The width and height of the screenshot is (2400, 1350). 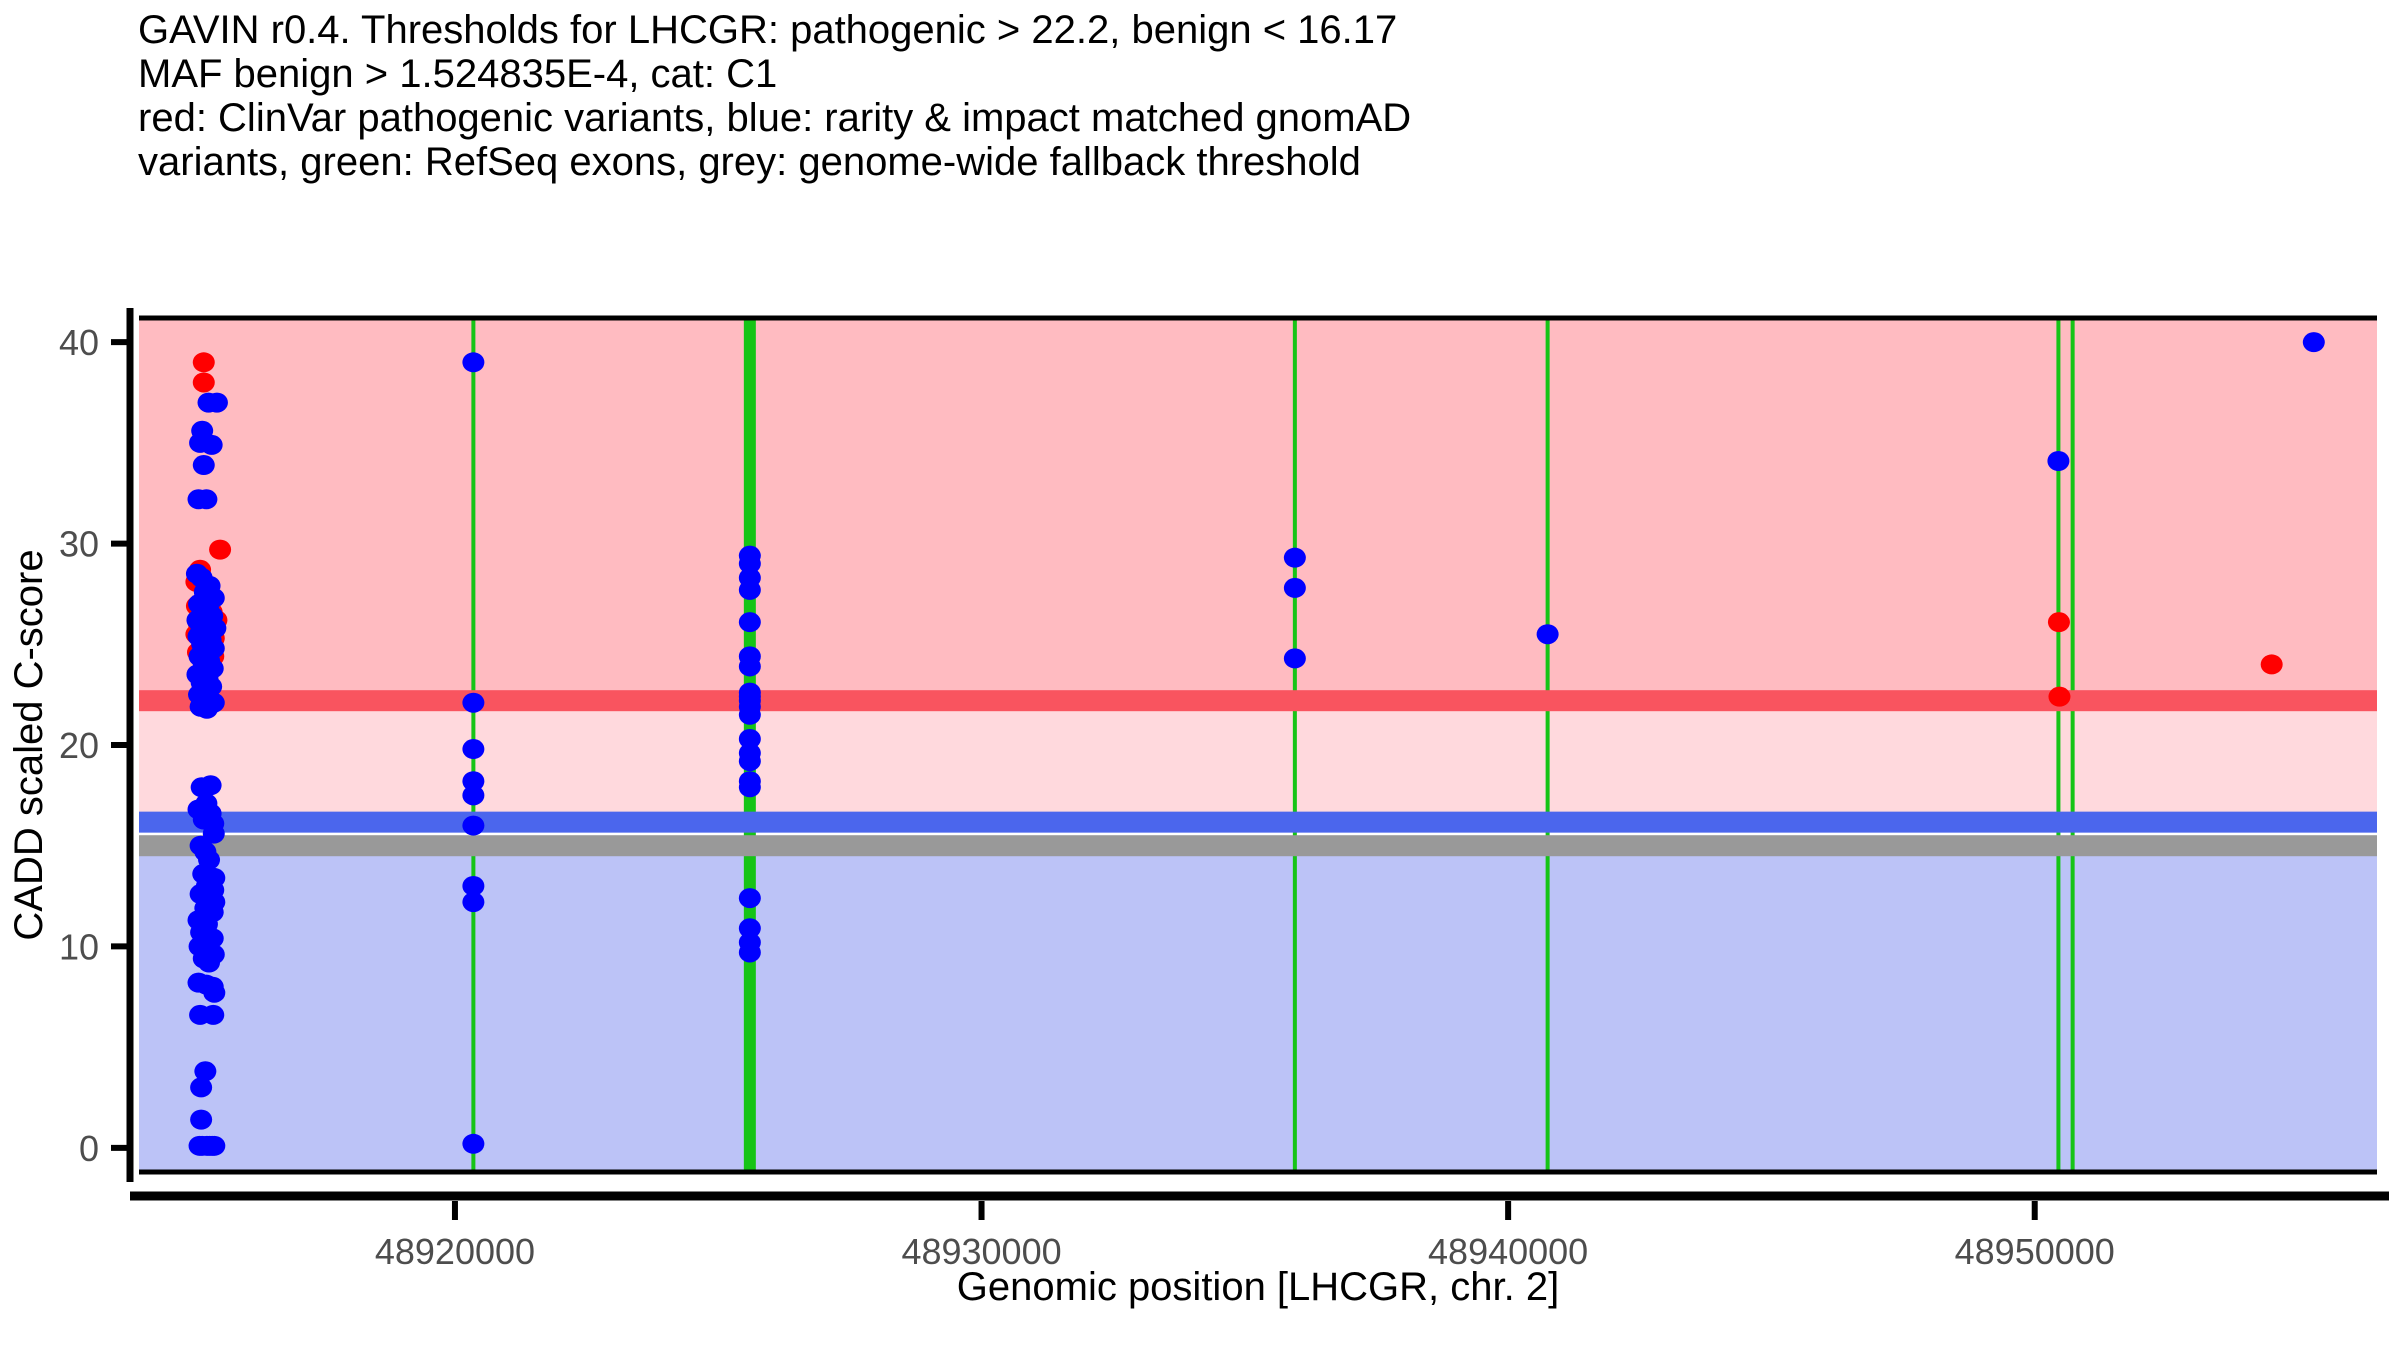 I want to click on x-tick-label-1: 48930000, so click(x=981, y=1251).